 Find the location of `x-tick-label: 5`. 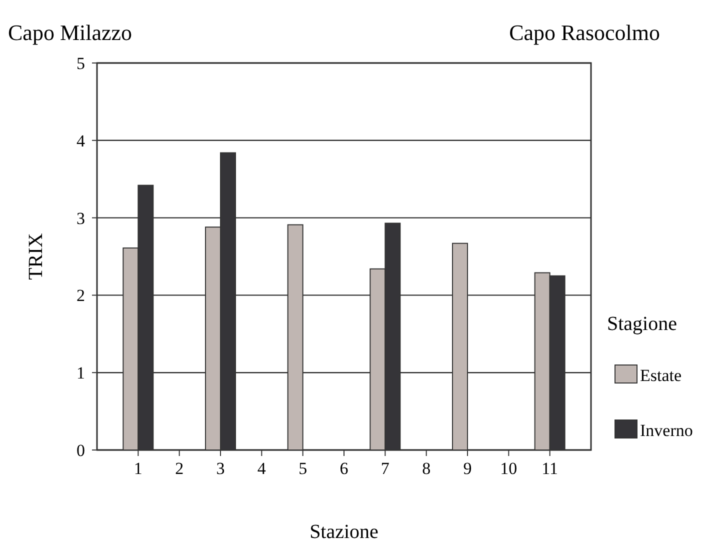

x-tick-label: 5 is located at coordinates (303, 468).